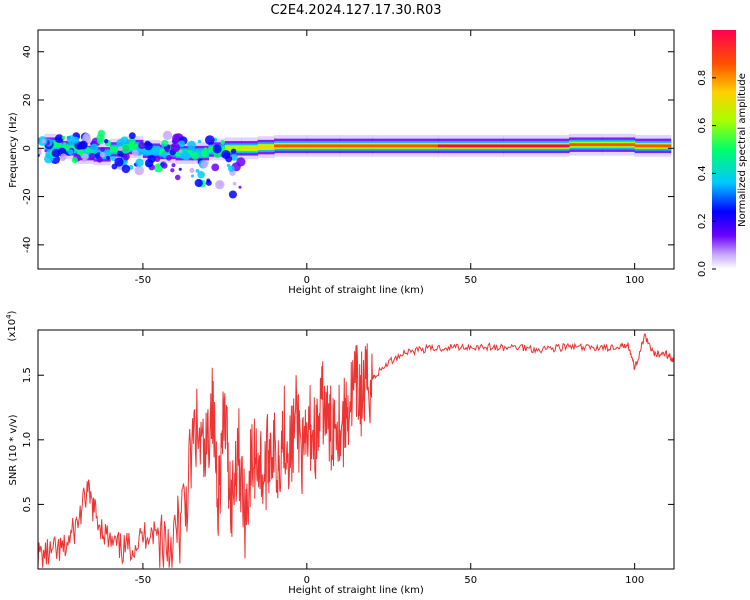  Describe the element at coordinates (307, 280) in the screenshot. I see `spectrogram-xtick-label: 0` at that location.